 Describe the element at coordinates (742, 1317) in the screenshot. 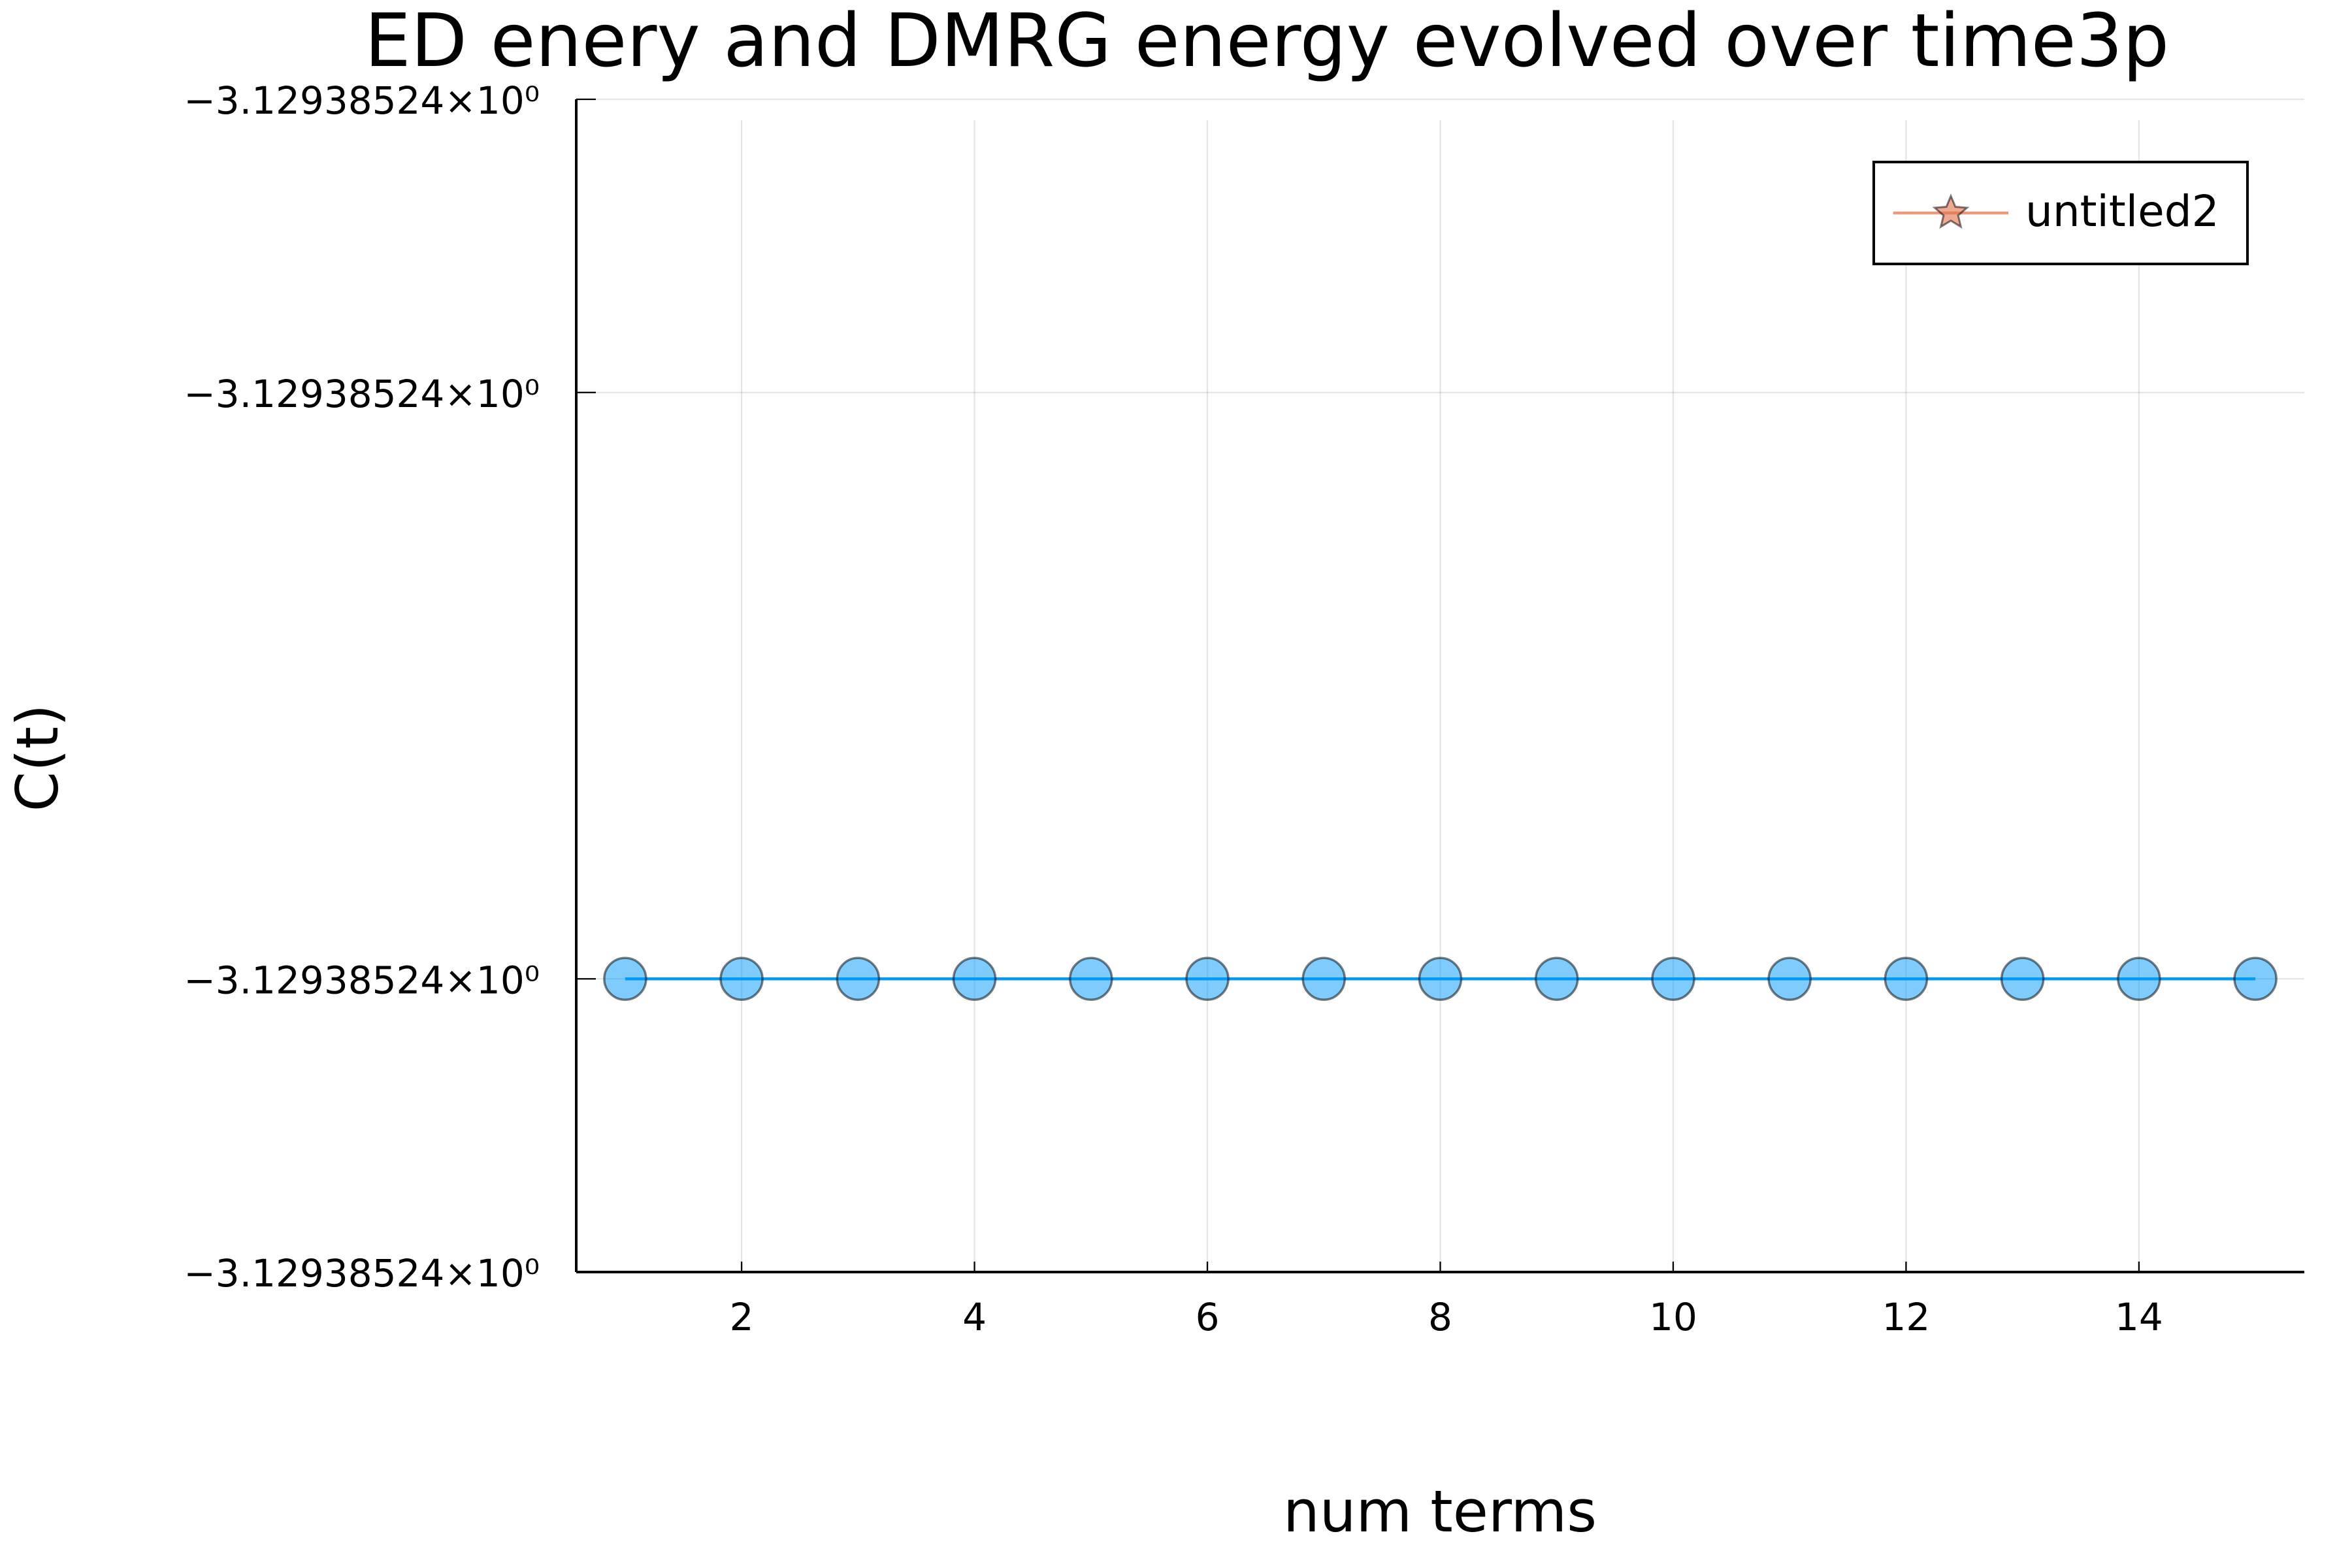

I see `x-tick-label: 2` at that location.